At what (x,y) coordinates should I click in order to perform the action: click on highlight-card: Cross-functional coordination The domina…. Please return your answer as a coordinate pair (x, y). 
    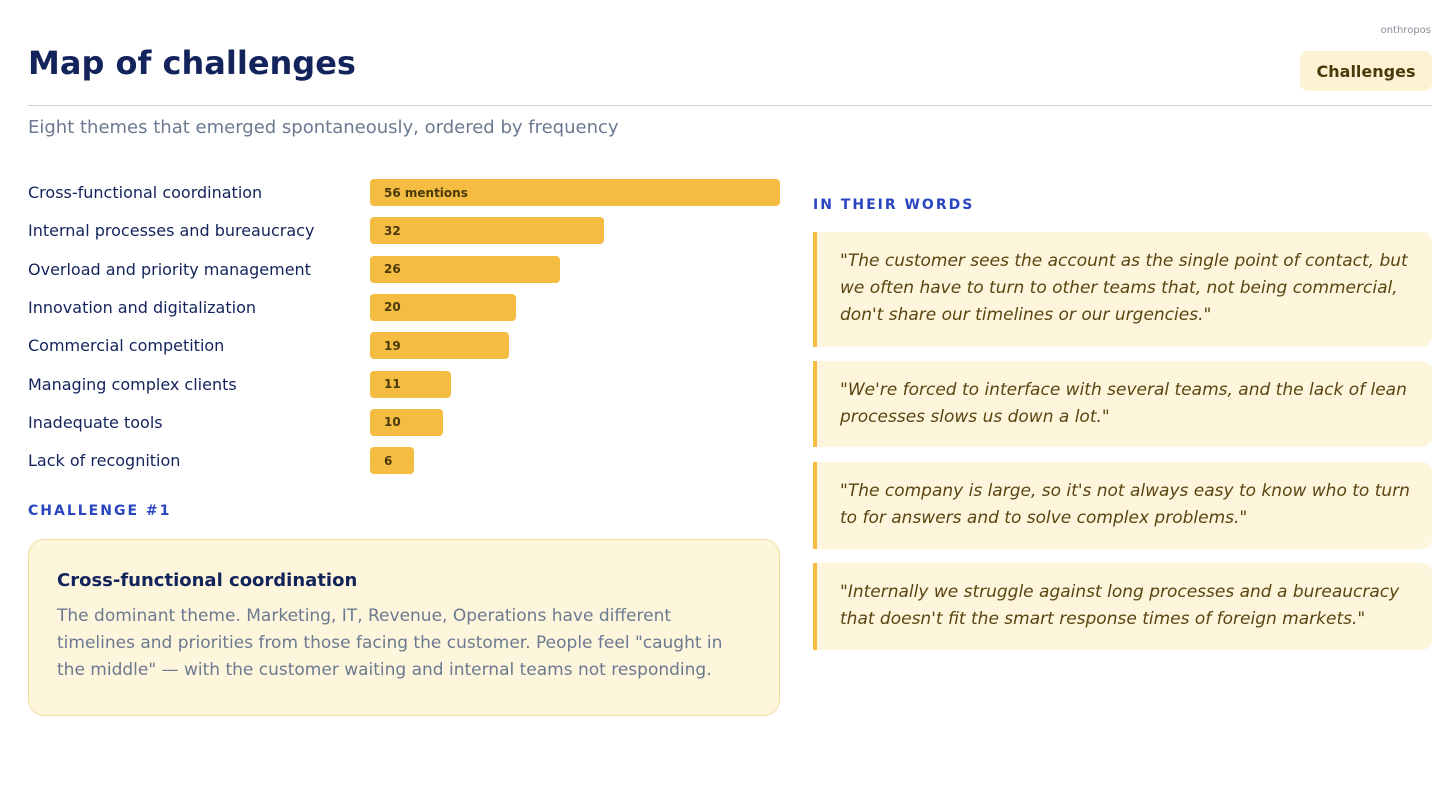
    Looking at the image, I should click on (404, 627).